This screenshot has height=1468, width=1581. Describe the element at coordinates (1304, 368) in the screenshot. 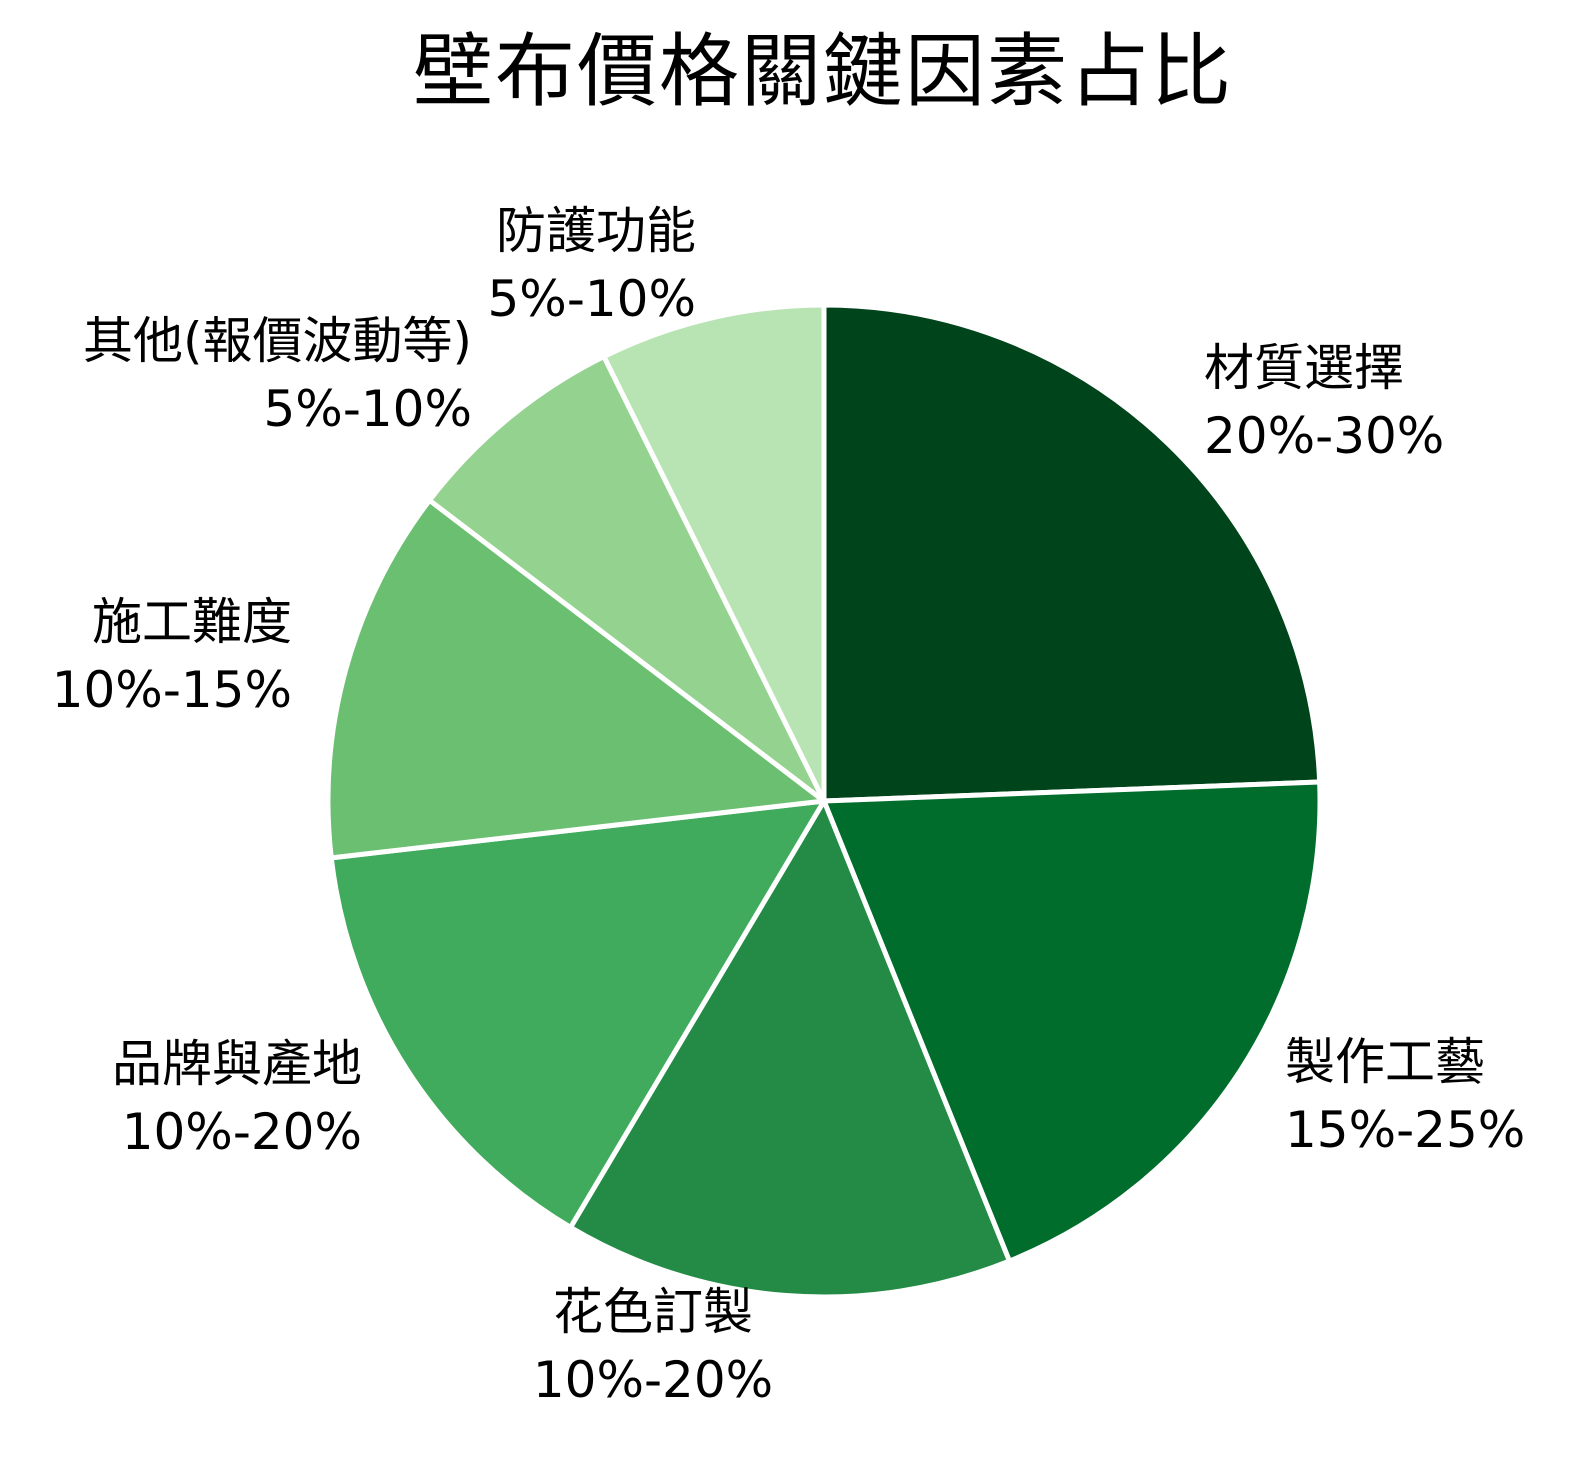

I see `slice-label-name: 材質選擇` at that location.